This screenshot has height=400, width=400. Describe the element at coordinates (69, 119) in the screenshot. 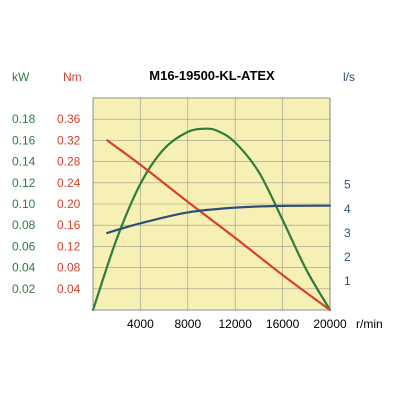

I see `nm-tick-label: 0.36` at that location.